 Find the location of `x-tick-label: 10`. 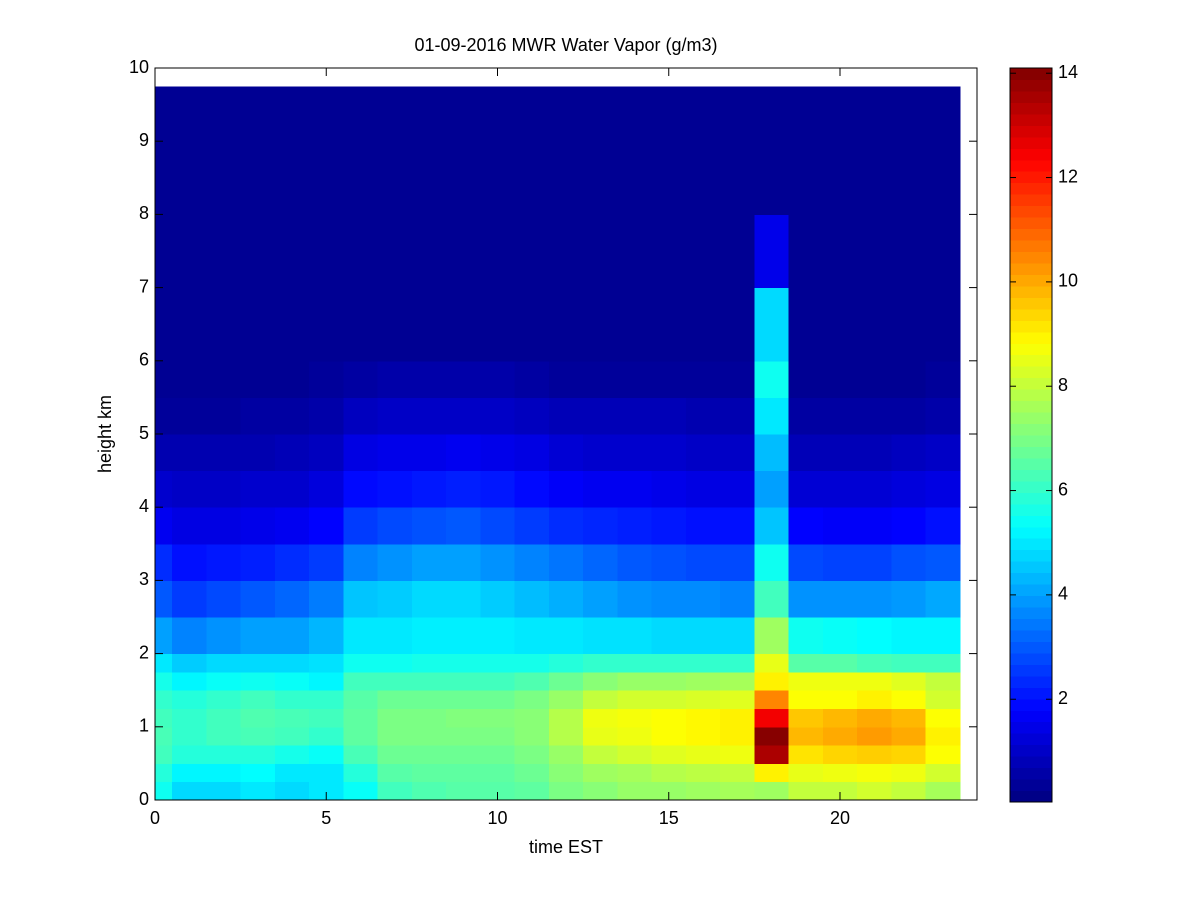

x-tick-label: 10 is located at coordinates (497, 818).